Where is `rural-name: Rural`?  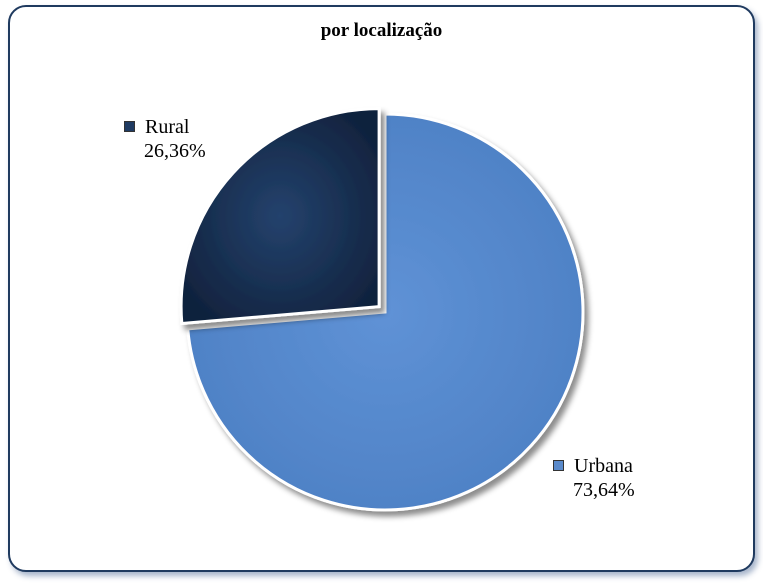
rural-name: Rural is located at coordinates (167, 127).